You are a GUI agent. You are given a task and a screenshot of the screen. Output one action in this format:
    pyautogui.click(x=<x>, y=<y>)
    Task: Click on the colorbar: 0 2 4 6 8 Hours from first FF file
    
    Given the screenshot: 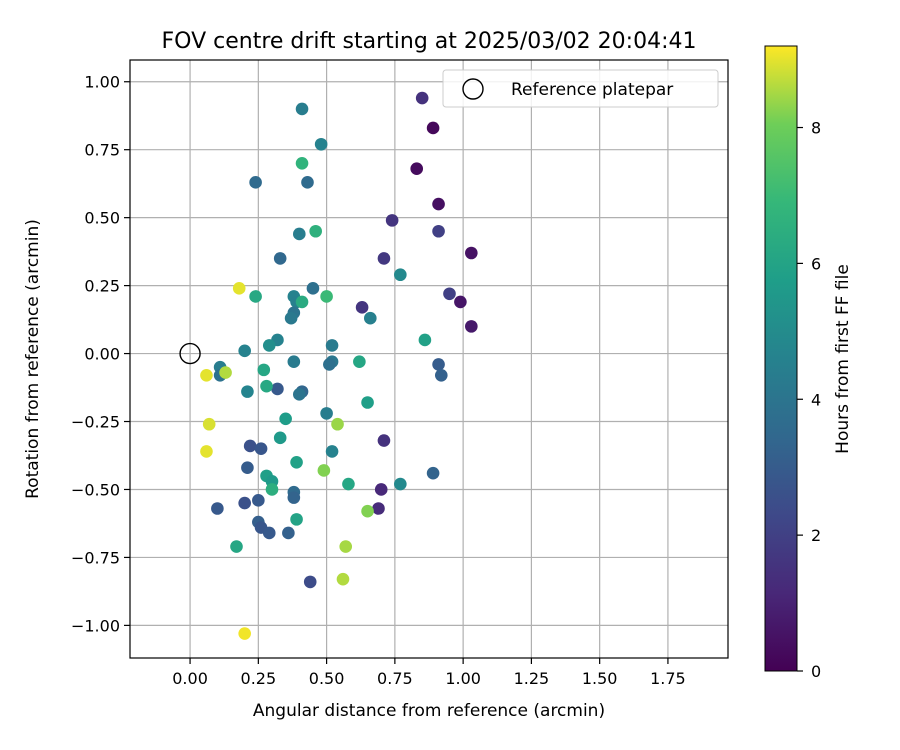 What is the action you would take?
    pyautogui.click(x=808, y=363)
    